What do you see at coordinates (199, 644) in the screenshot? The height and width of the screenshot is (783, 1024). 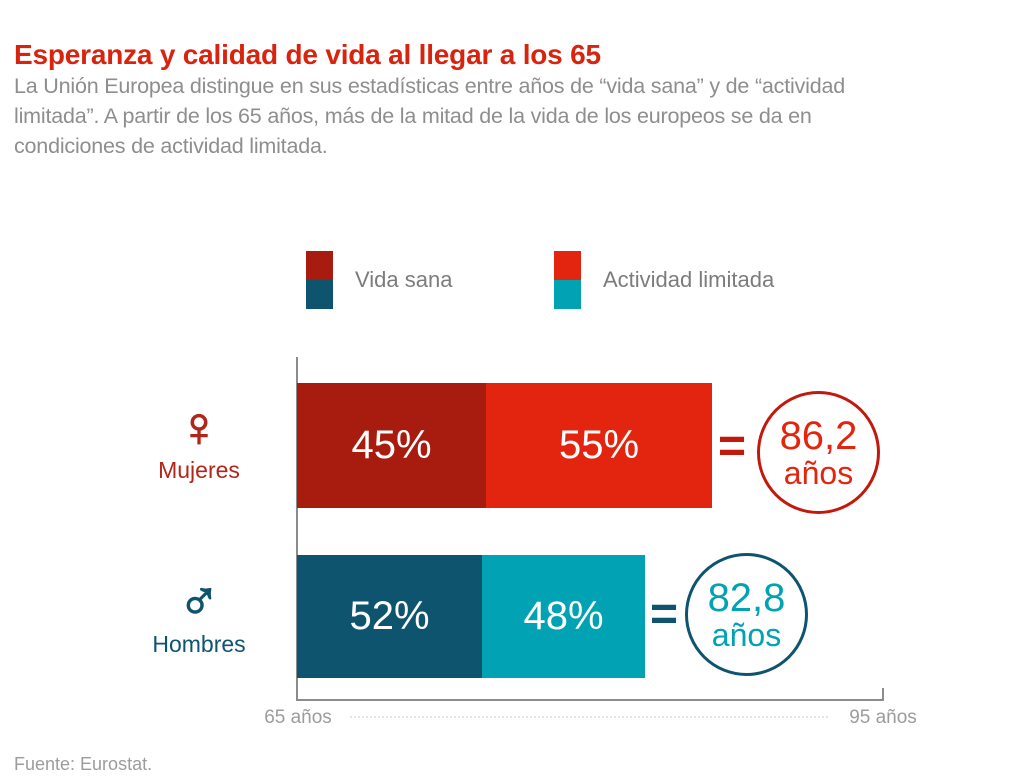 I see `category-label-hombres: Hombres` at bounding box center [199, 644].